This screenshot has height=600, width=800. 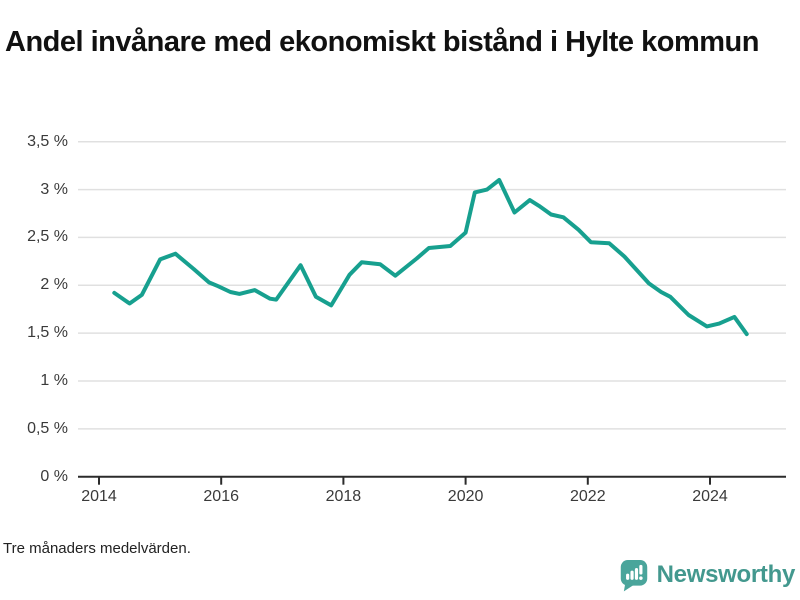 What do you see at coordinates (47, 333) in the screenshot?
I see `y-axis-tick-label: 1,5 %` at bounding box center [47, 333].